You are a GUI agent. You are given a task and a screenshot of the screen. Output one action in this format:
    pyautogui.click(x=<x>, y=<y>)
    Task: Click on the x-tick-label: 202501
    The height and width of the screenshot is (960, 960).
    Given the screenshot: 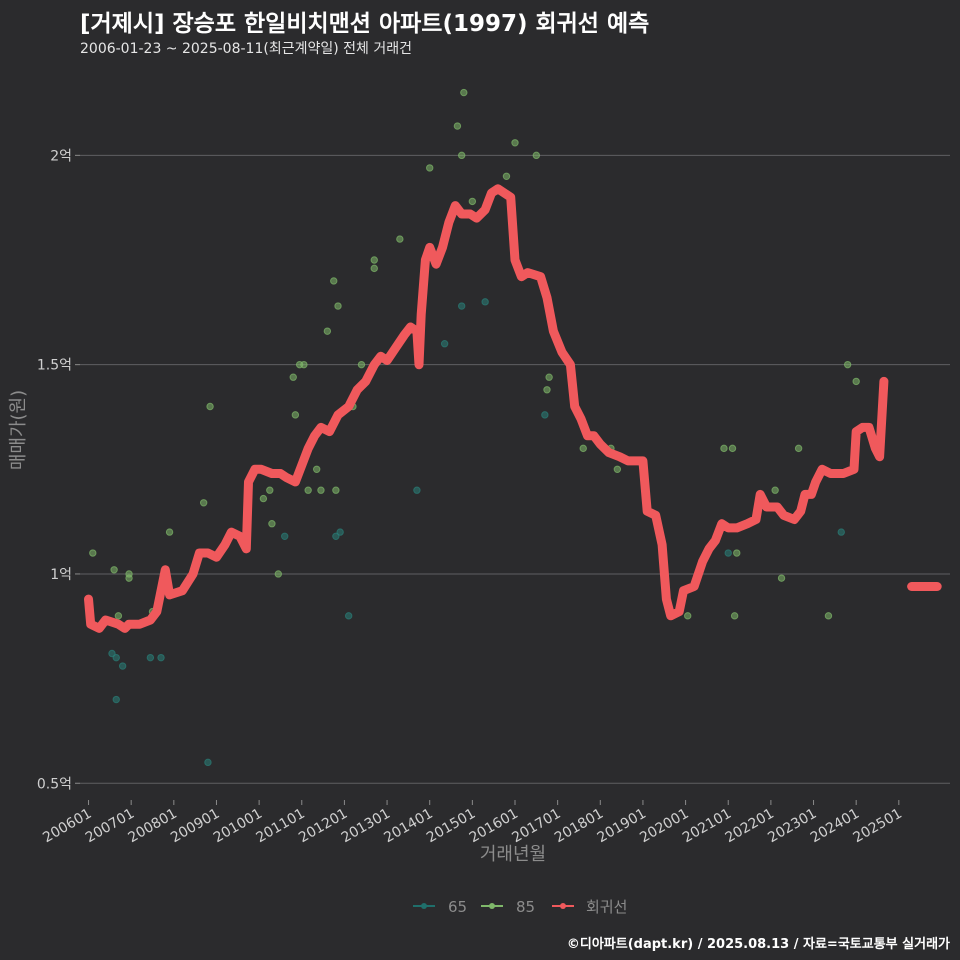 What is the action you would take?
    pyautogui.click(x=878, y=826)
    